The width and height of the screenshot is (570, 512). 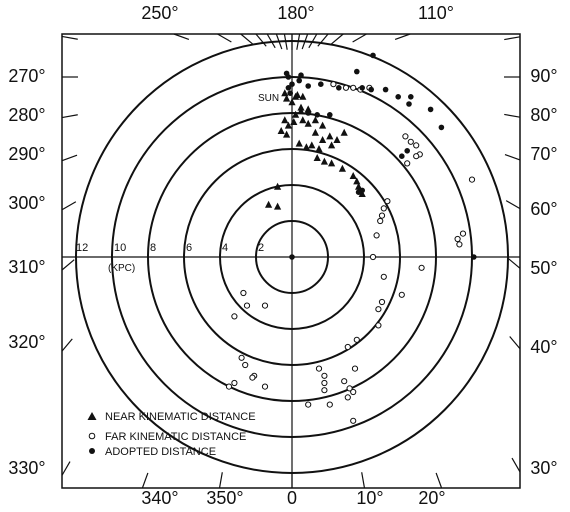 I want to click on left-longitude-label: 310°, so click(x=26, y=267).